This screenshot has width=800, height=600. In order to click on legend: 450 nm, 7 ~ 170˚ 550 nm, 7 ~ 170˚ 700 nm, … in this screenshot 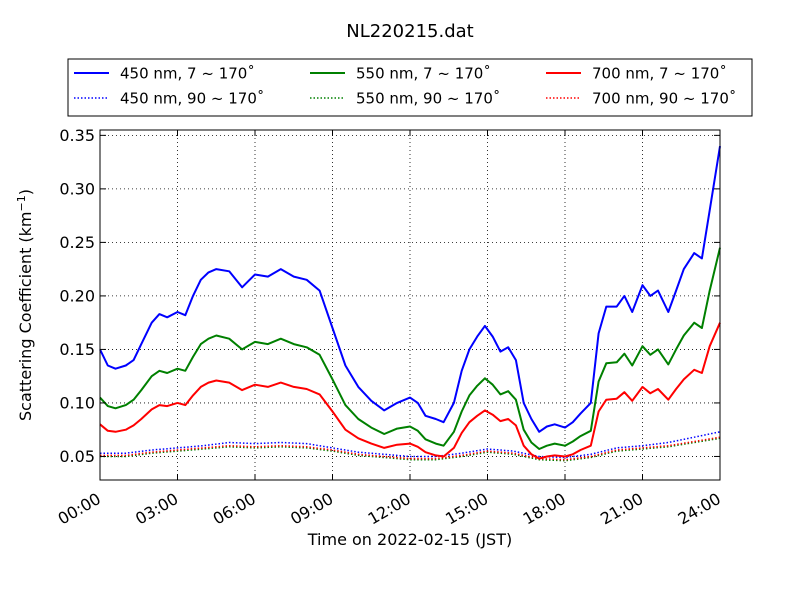, I will do `click(410, 87)`.